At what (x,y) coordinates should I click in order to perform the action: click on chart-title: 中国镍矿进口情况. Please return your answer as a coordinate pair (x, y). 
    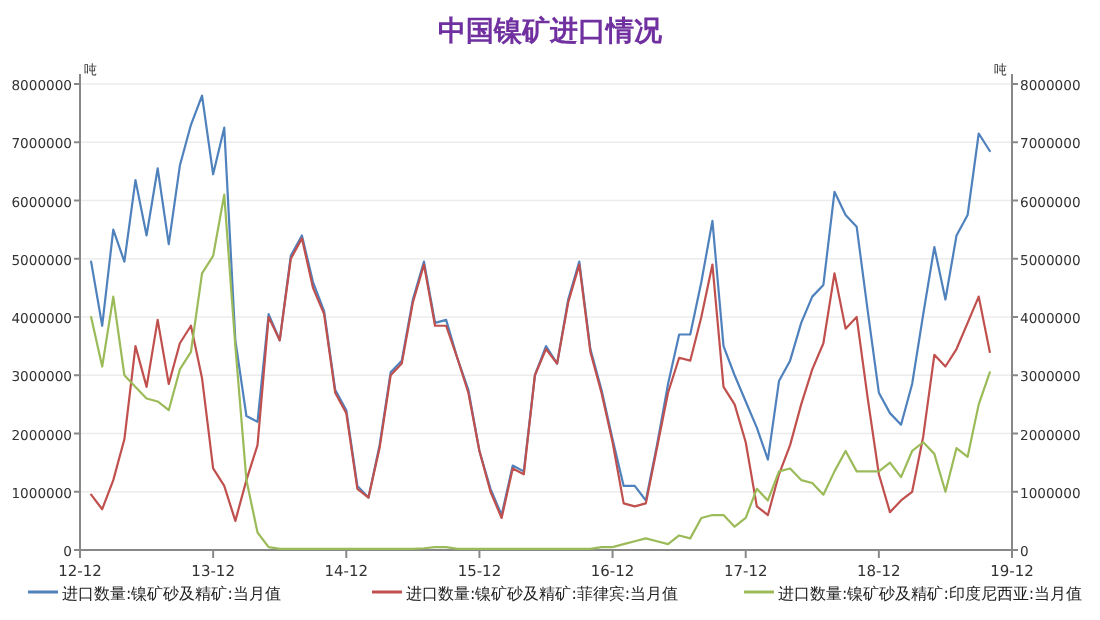
    Looking at the image, I should click on (551, 31).